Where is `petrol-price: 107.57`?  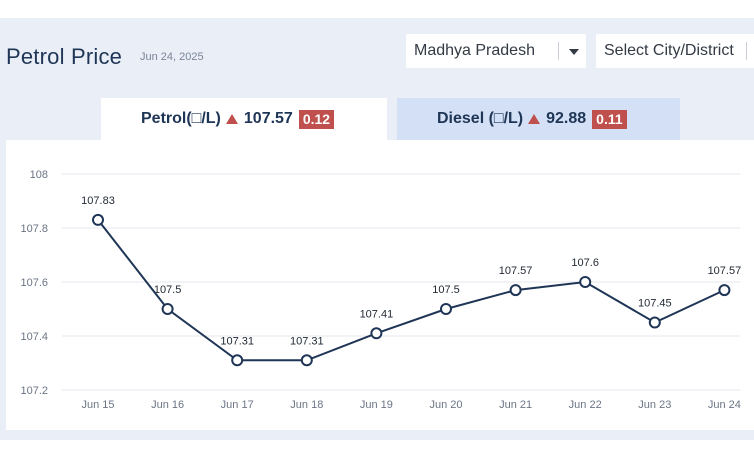
petrol-price: 107.57 is located at coordinates (268, 118).